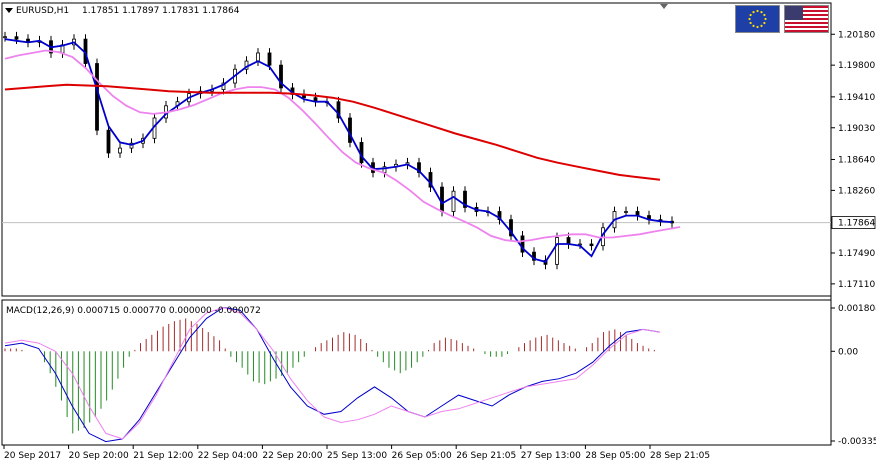 This screenshot has width=876, height=472. Describe the element at coordinates (856, 98) in the screenshot. I see `y-tick-label: 1.19410` at that location.